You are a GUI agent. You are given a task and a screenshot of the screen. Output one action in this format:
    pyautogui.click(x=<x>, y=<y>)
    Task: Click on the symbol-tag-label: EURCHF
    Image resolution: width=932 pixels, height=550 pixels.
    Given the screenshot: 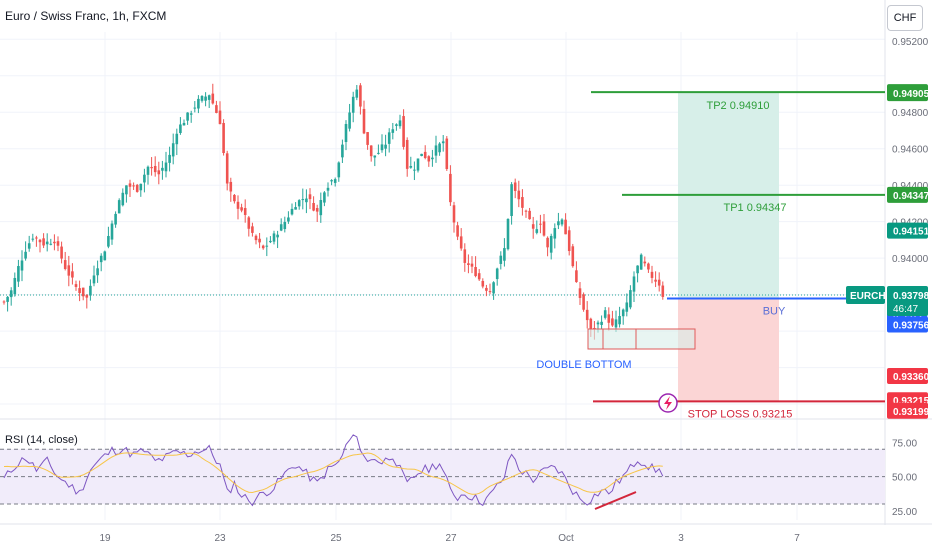 What is the action you would take?
    pyautogui.click(x=871, y=296)
    